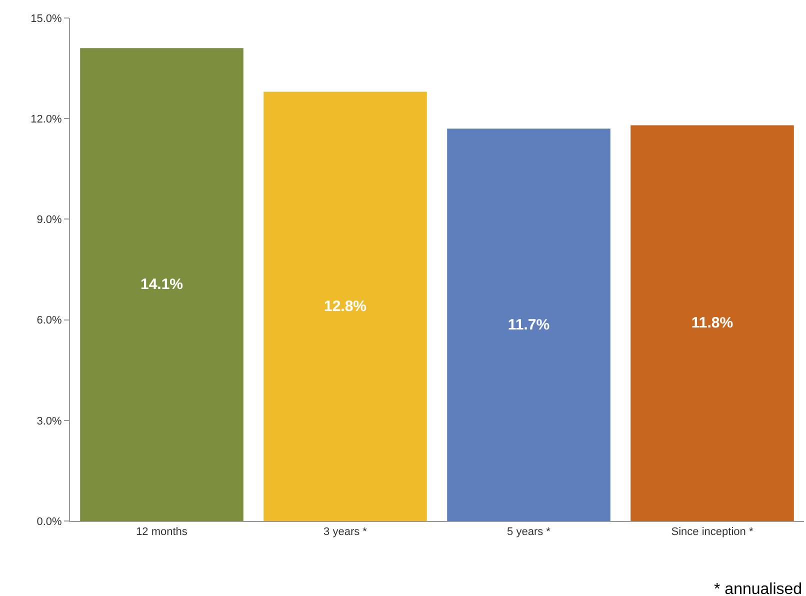 Image resolution: width=806 pixels, height=596 pixels. Describe the element at coordinates (529, 532) in the screenshot. I see `x-tick-label: 5 years *` at that location.